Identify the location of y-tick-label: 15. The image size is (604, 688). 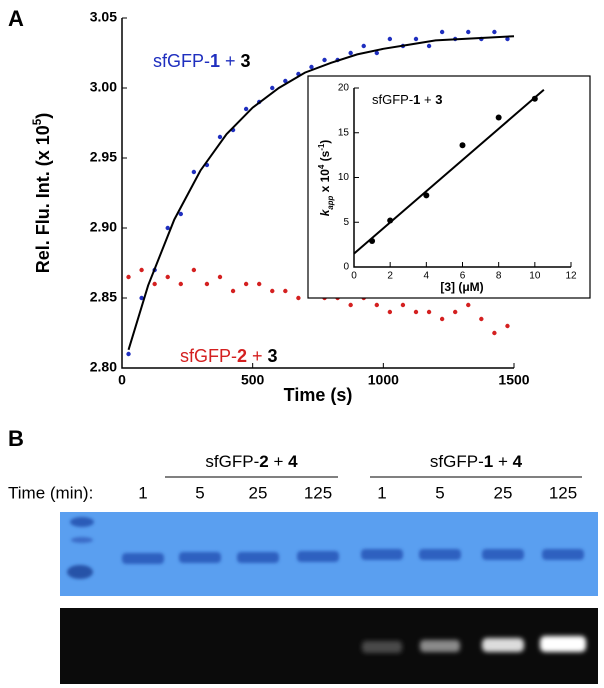
(344, 132).